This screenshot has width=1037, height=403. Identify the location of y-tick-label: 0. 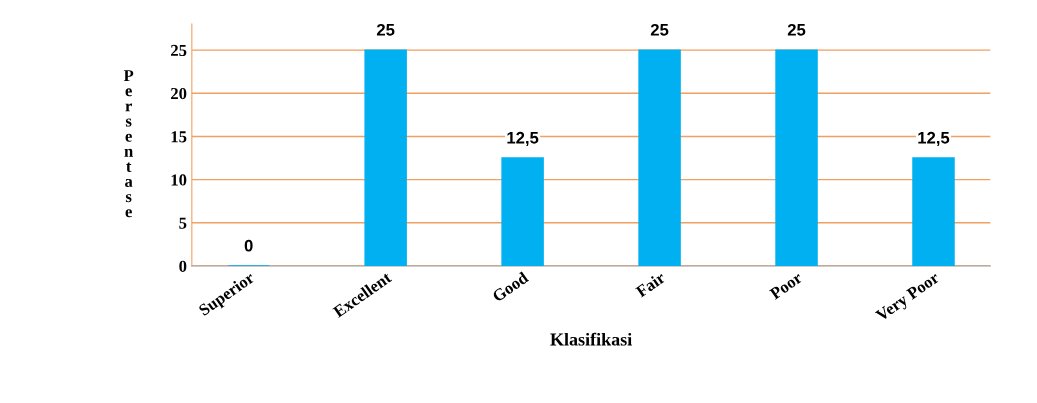
(183, 266).